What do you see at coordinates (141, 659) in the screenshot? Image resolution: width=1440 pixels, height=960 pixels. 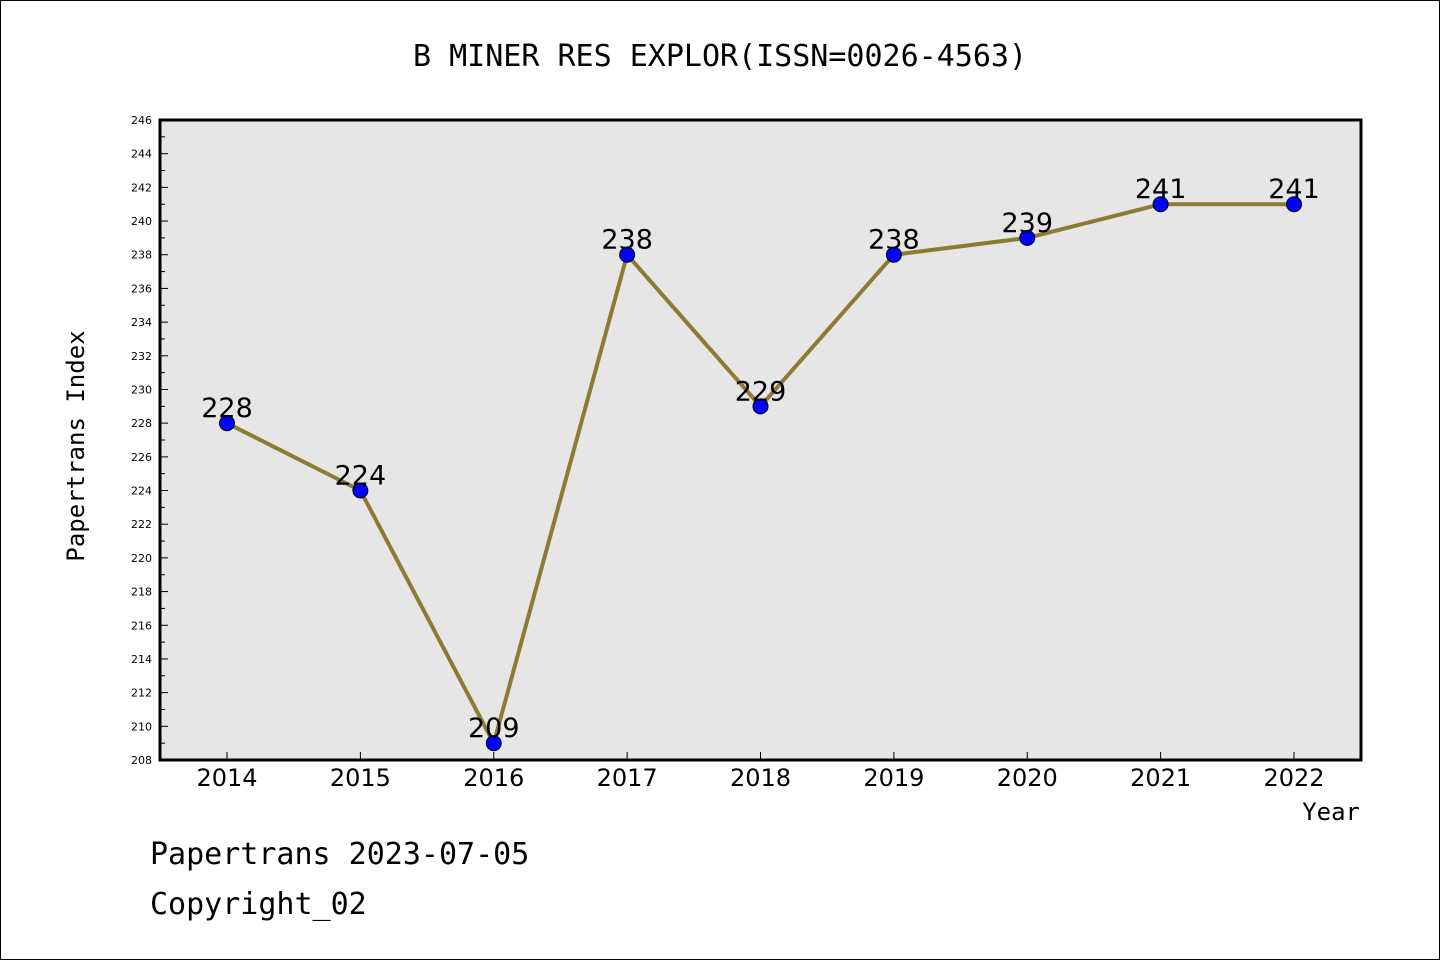 I see `y-tick-label: 214` at bounding box center [141, 659].